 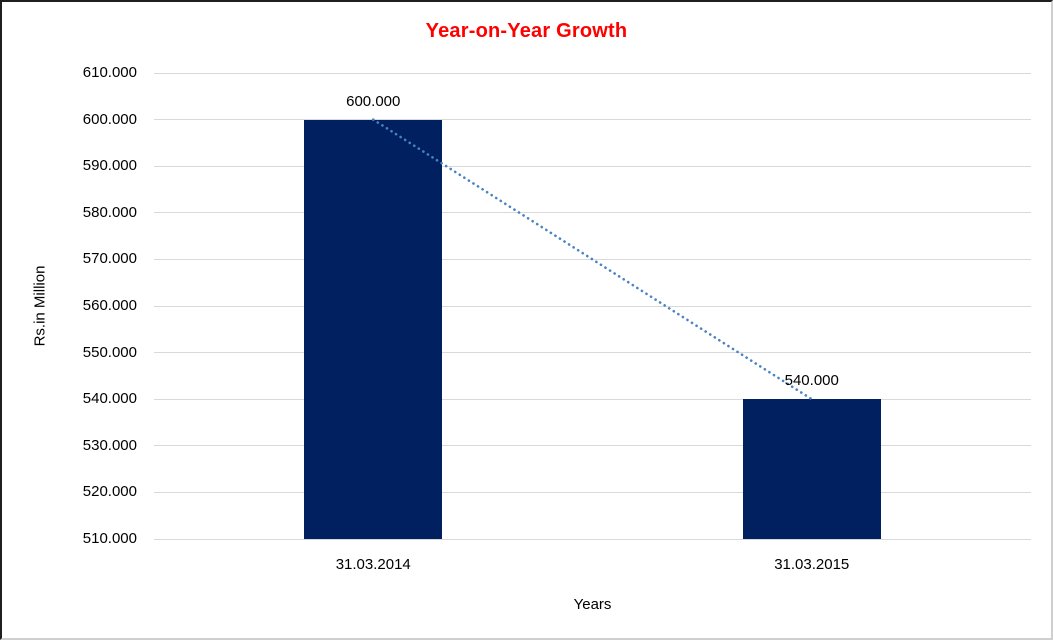 I want to click on x-tick-label: 31.03.2014, so click(x=373, y=564).